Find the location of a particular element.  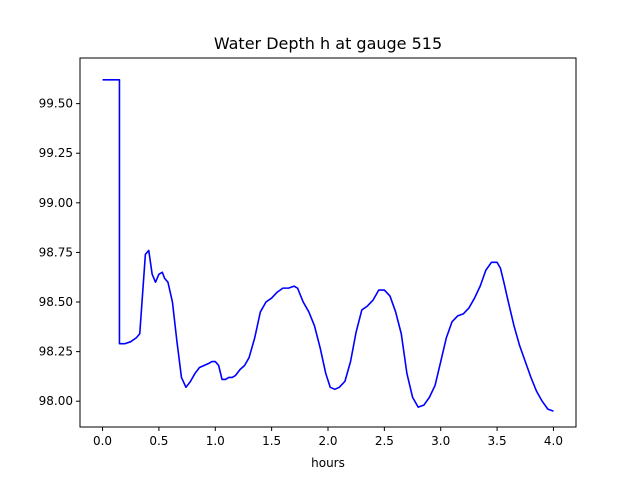

y-tick-label: 98.75 is located at coordinates (56, 252).